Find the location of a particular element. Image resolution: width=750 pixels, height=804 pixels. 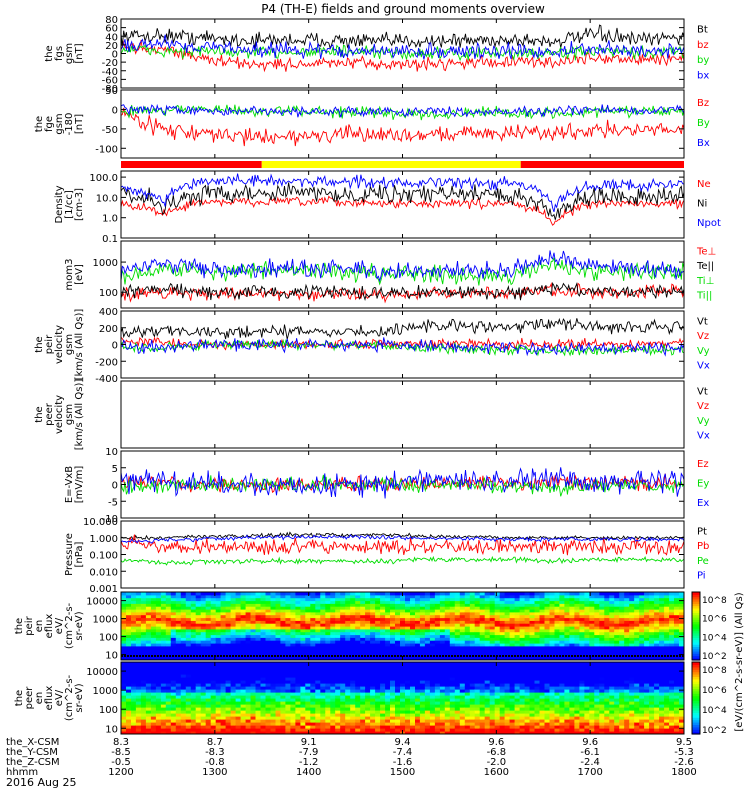

legend-entry: Pb is located at coordinates (703, 546).